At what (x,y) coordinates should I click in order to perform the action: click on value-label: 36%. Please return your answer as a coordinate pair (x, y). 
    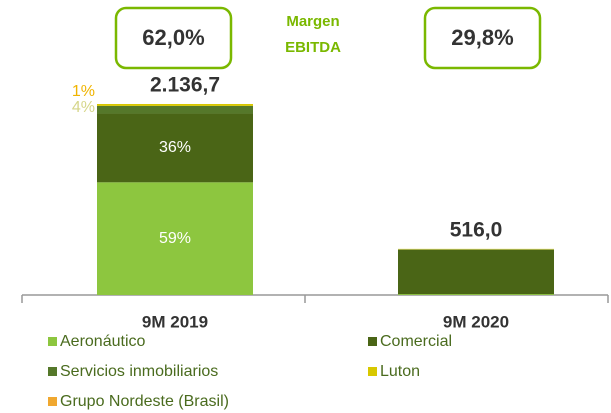
    Looking at the image, I should click on (175, 147).